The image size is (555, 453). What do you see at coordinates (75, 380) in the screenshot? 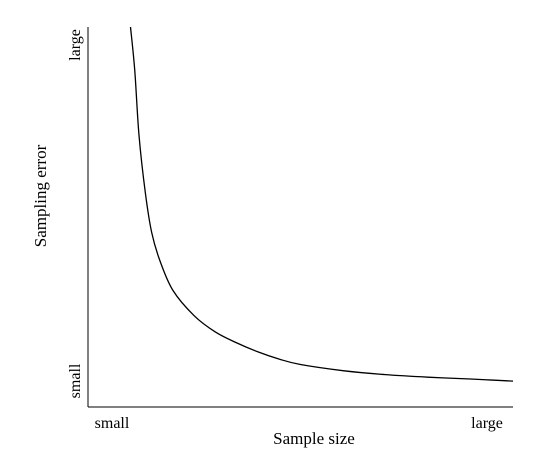
I see `y-tick-label-small: small` at bounding box center [75, 380].